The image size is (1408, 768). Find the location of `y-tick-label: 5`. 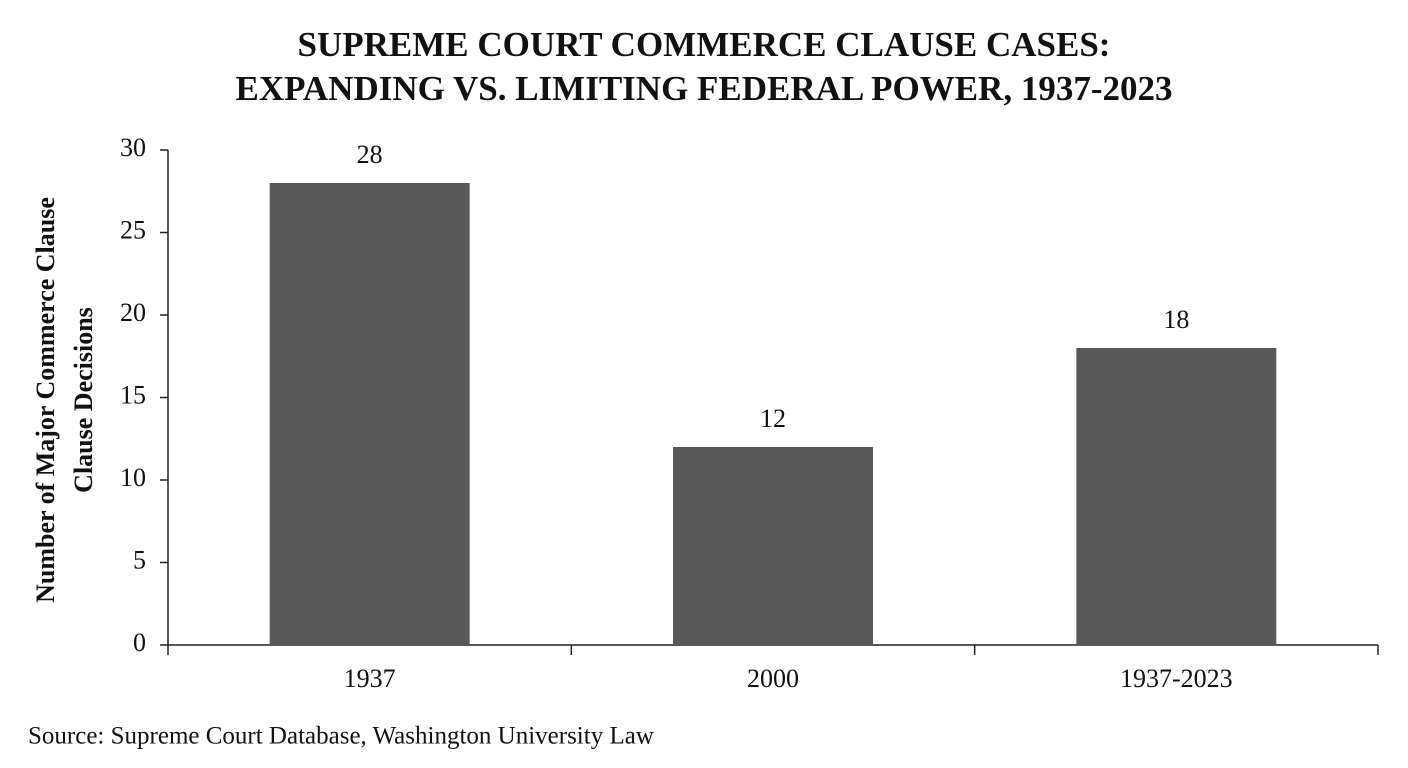

y-tick-label: 5 is located at coordinates (139, 559).